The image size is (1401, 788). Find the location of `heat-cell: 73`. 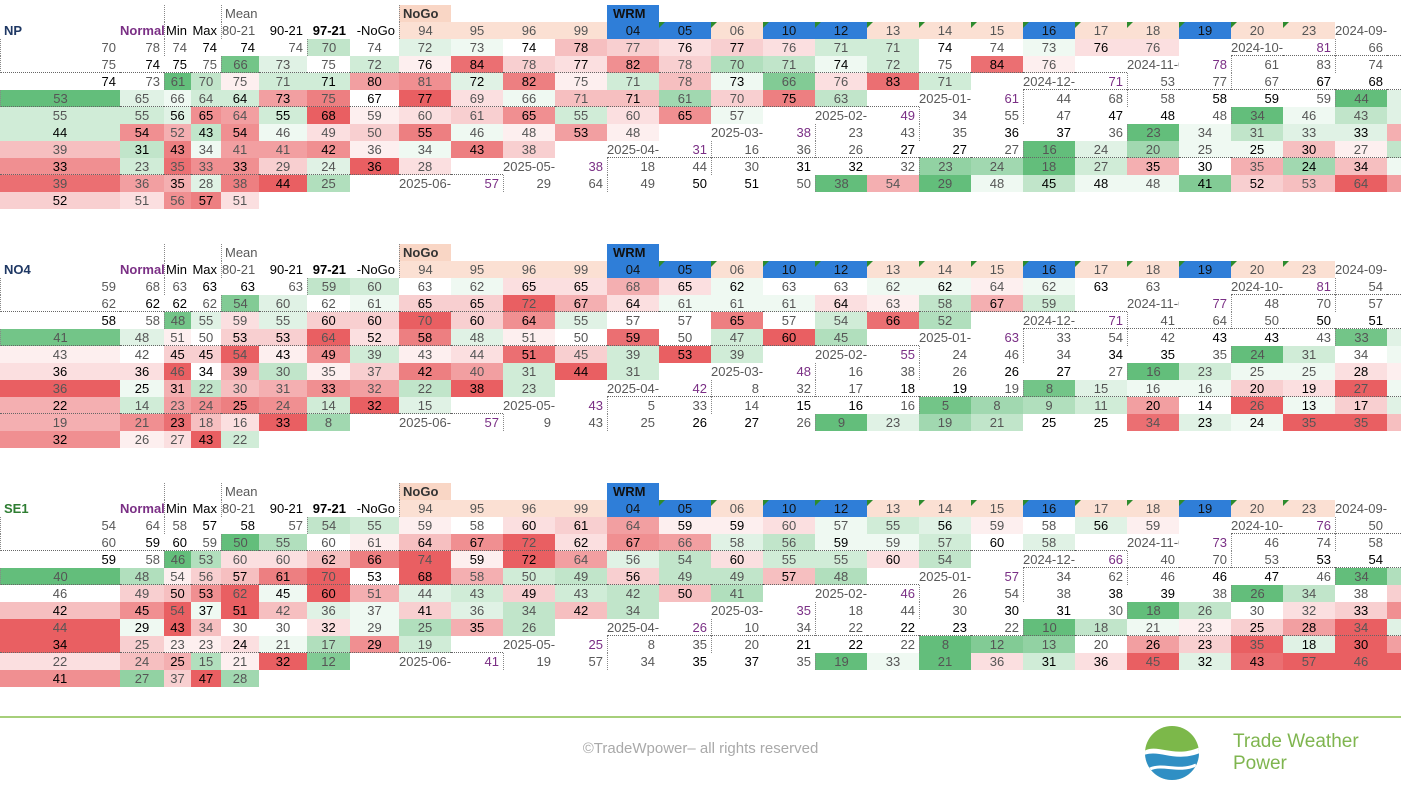

heat-cell: 73 is located at coordinates (283, 64).